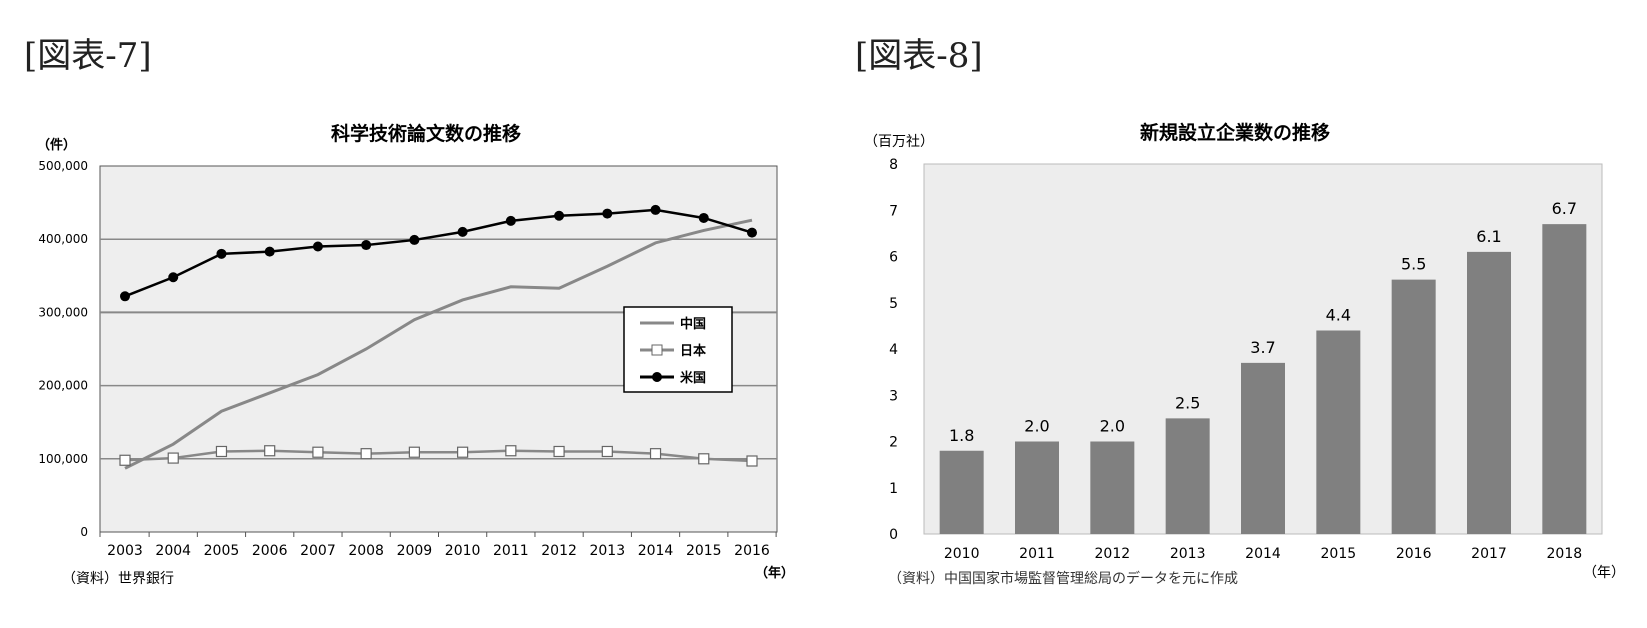 The width and height of the screenshot is (1647, 628). What do you see at coordinates (693, 351) in the screenshot?
I see `legend-label-日本: 日本` at bounding box center [693, 351].